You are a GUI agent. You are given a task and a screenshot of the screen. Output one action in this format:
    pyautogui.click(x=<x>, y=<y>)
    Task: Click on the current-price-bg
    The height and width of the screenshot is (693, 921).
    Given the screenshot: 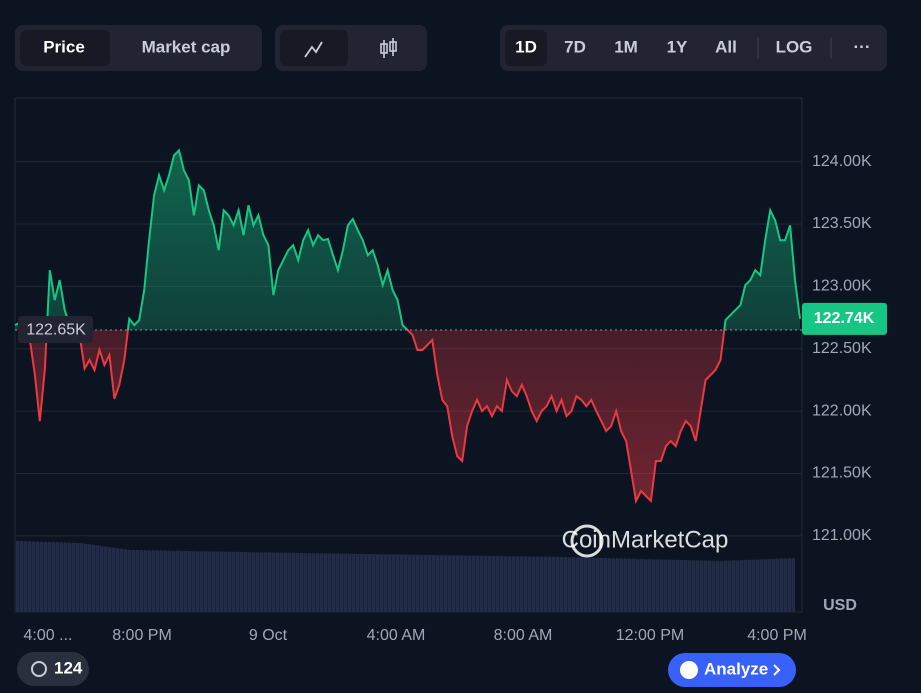 What is the action you would take?
    pyautogui.click(x=844, y=318)
    